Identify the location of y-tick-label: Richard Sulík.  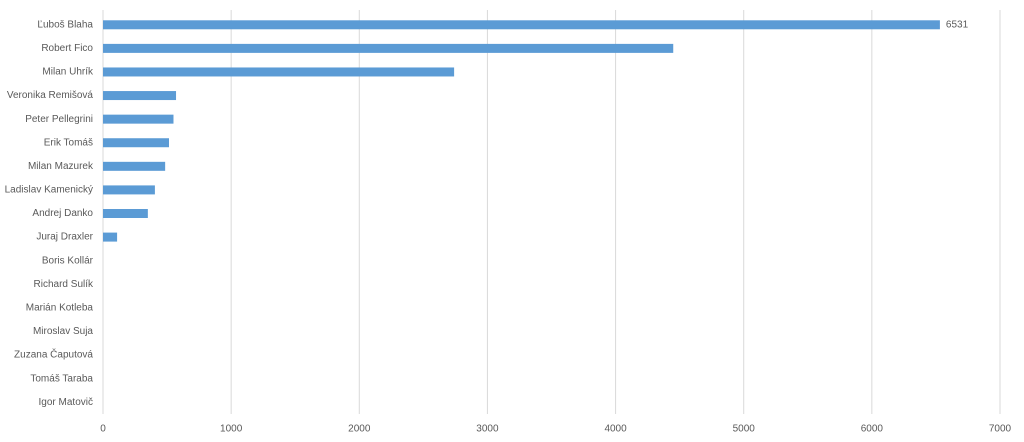
(64, 284).